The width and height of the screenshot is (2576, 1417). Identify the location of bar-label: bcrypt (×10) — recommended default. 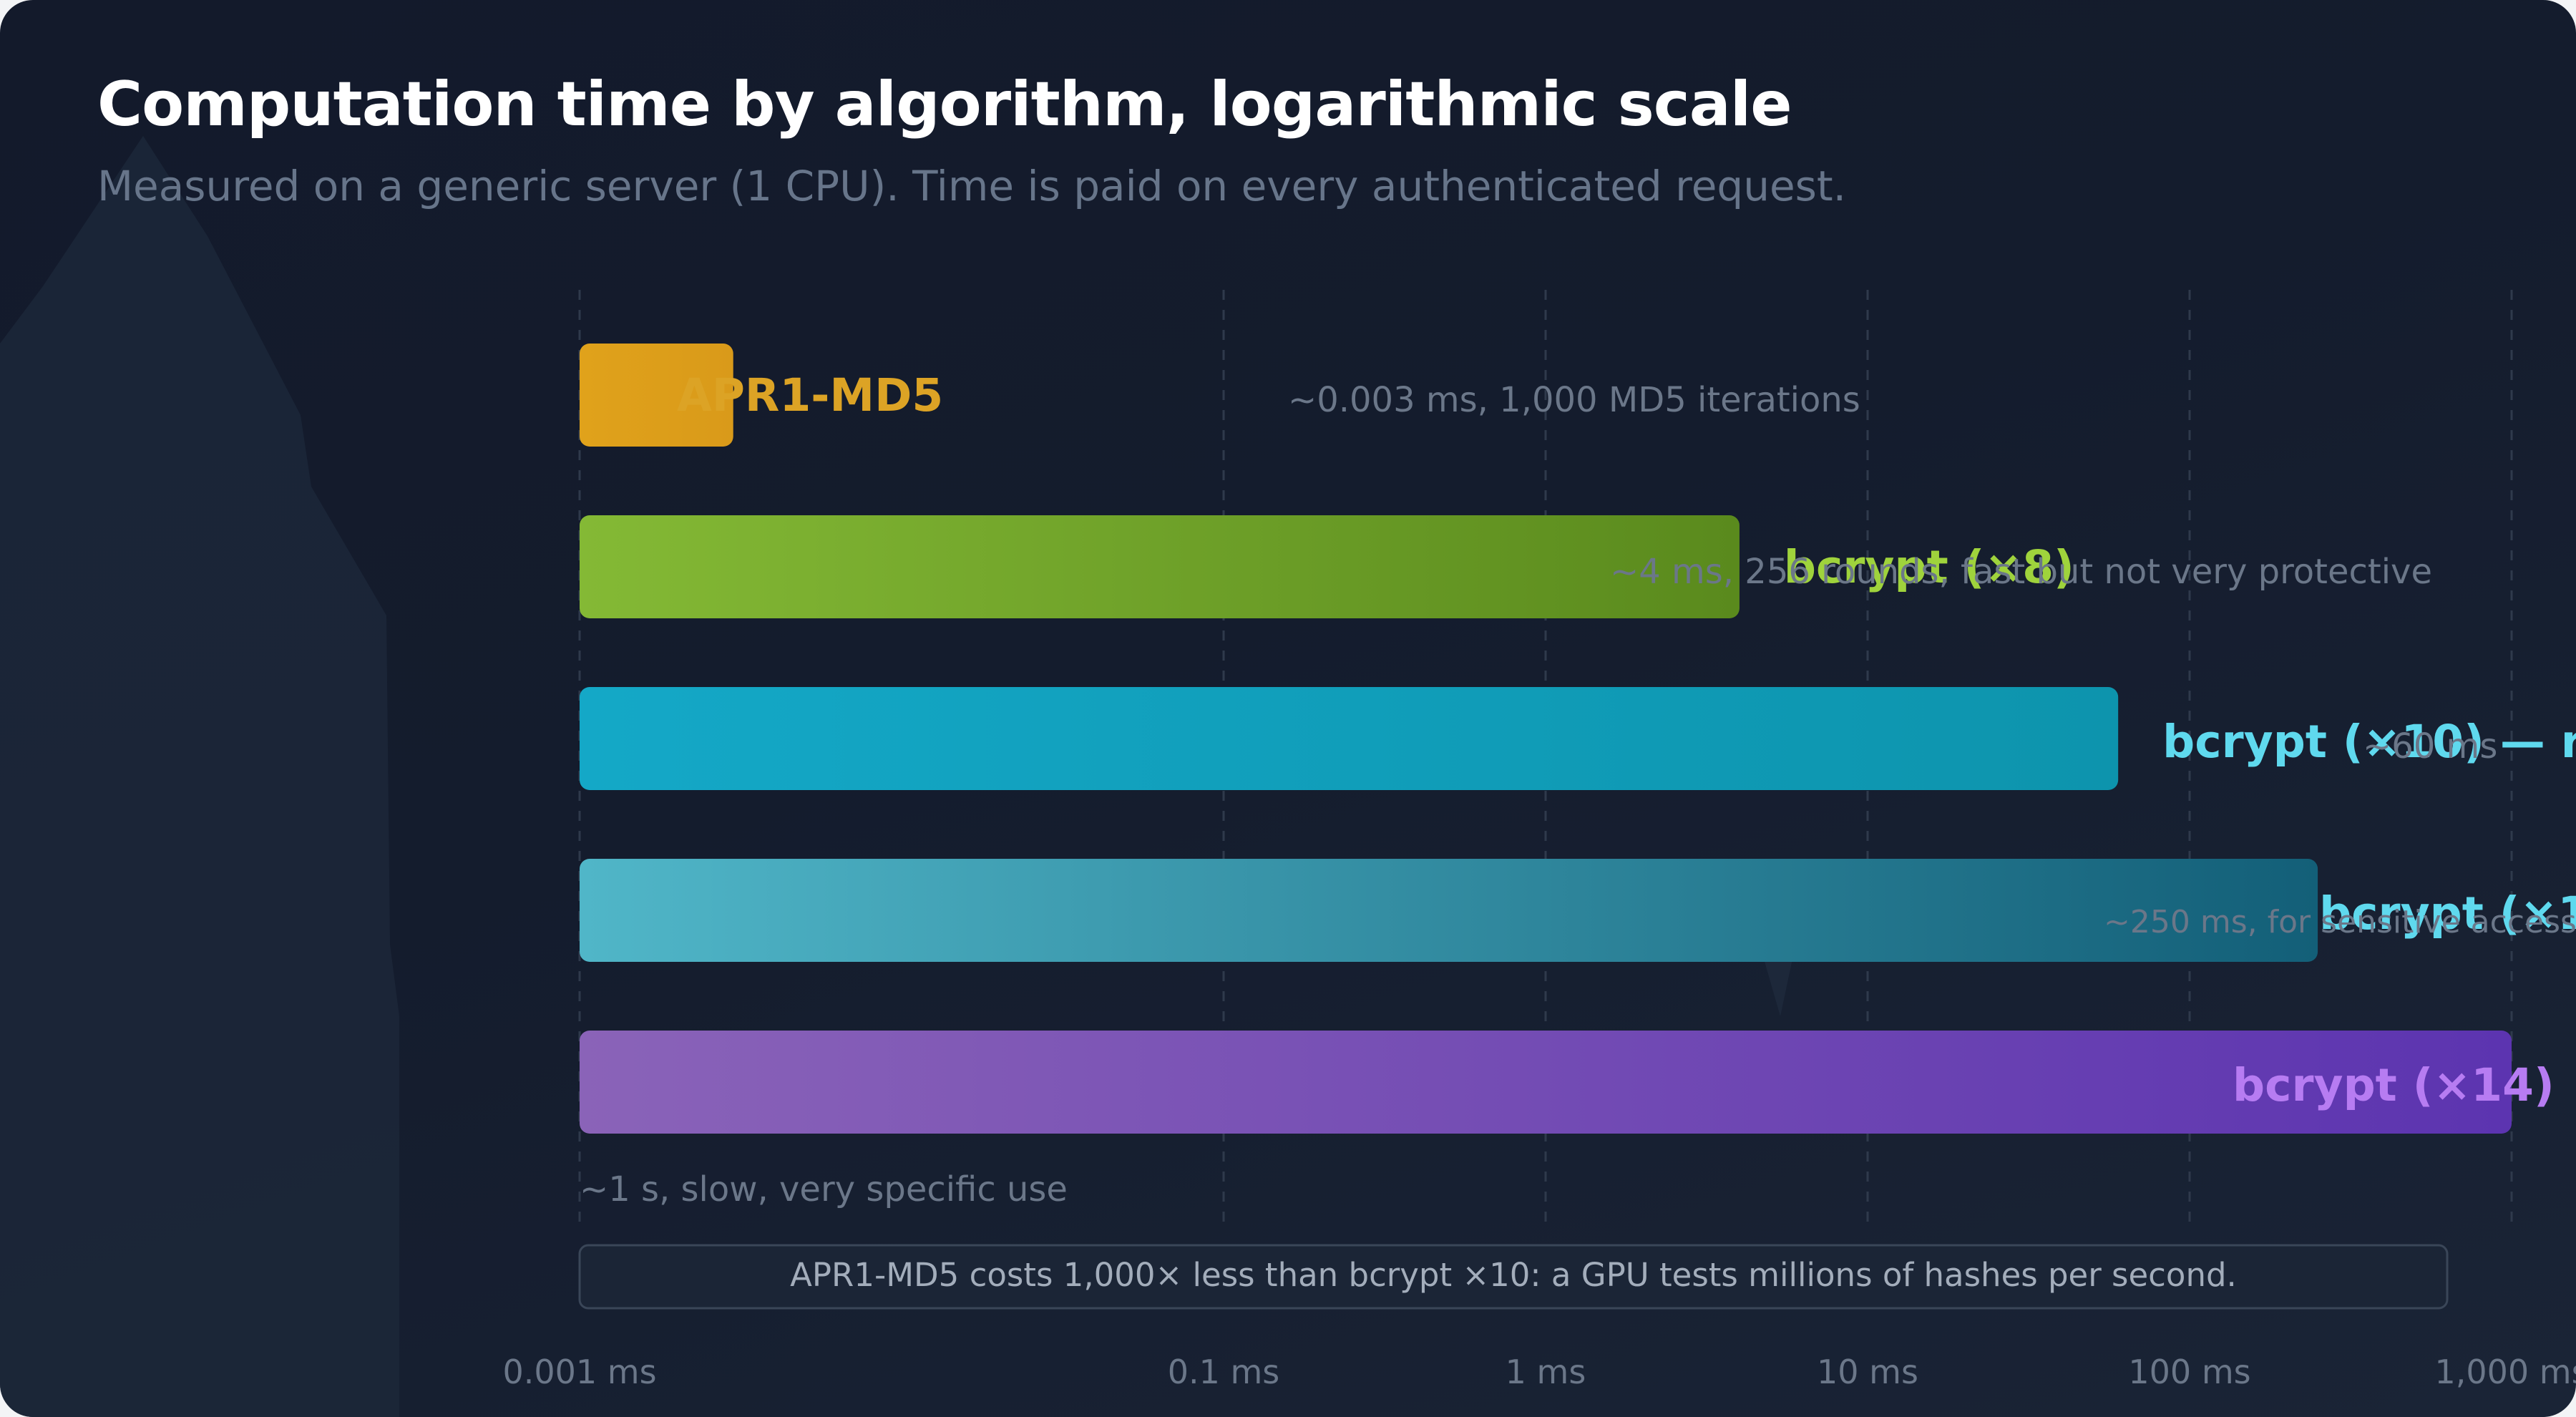
(2369, 742).